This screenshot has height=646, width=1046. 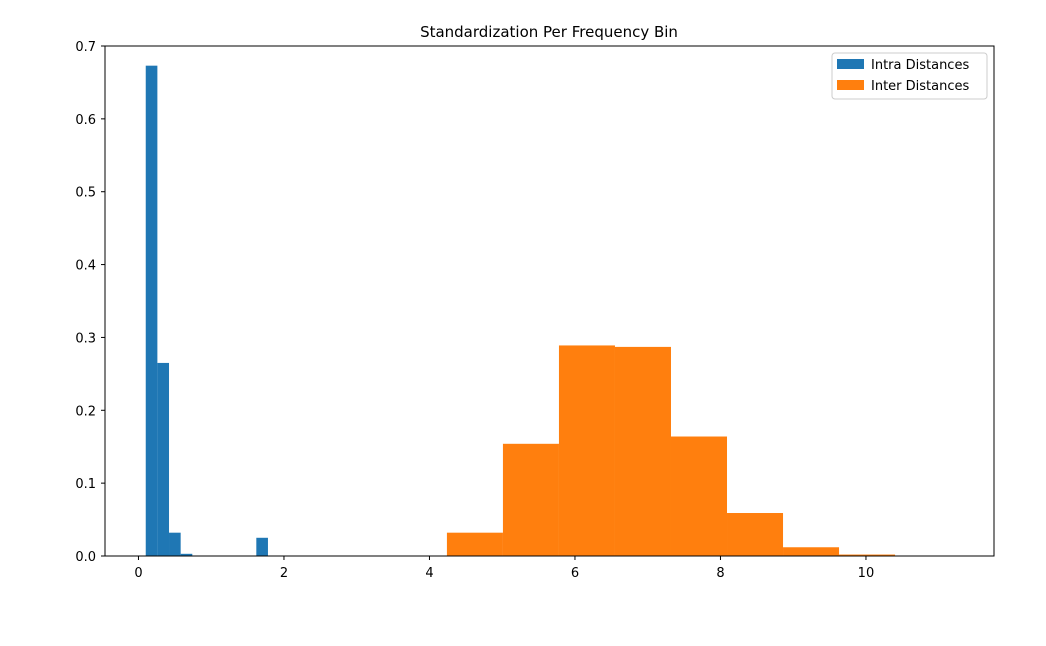 What do you see at coordinates (85, 338) in the screenshot?
I see `y-tick-label: 0.3` at bounding box center [85, 338].